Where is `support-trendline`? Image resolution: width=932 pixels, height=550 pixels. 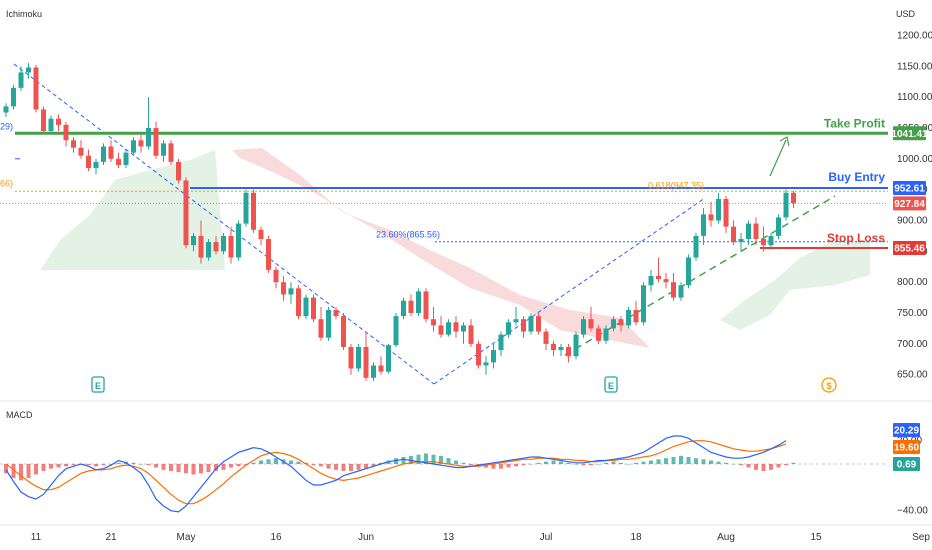 support-trendline is located at coordinates (700, 275).